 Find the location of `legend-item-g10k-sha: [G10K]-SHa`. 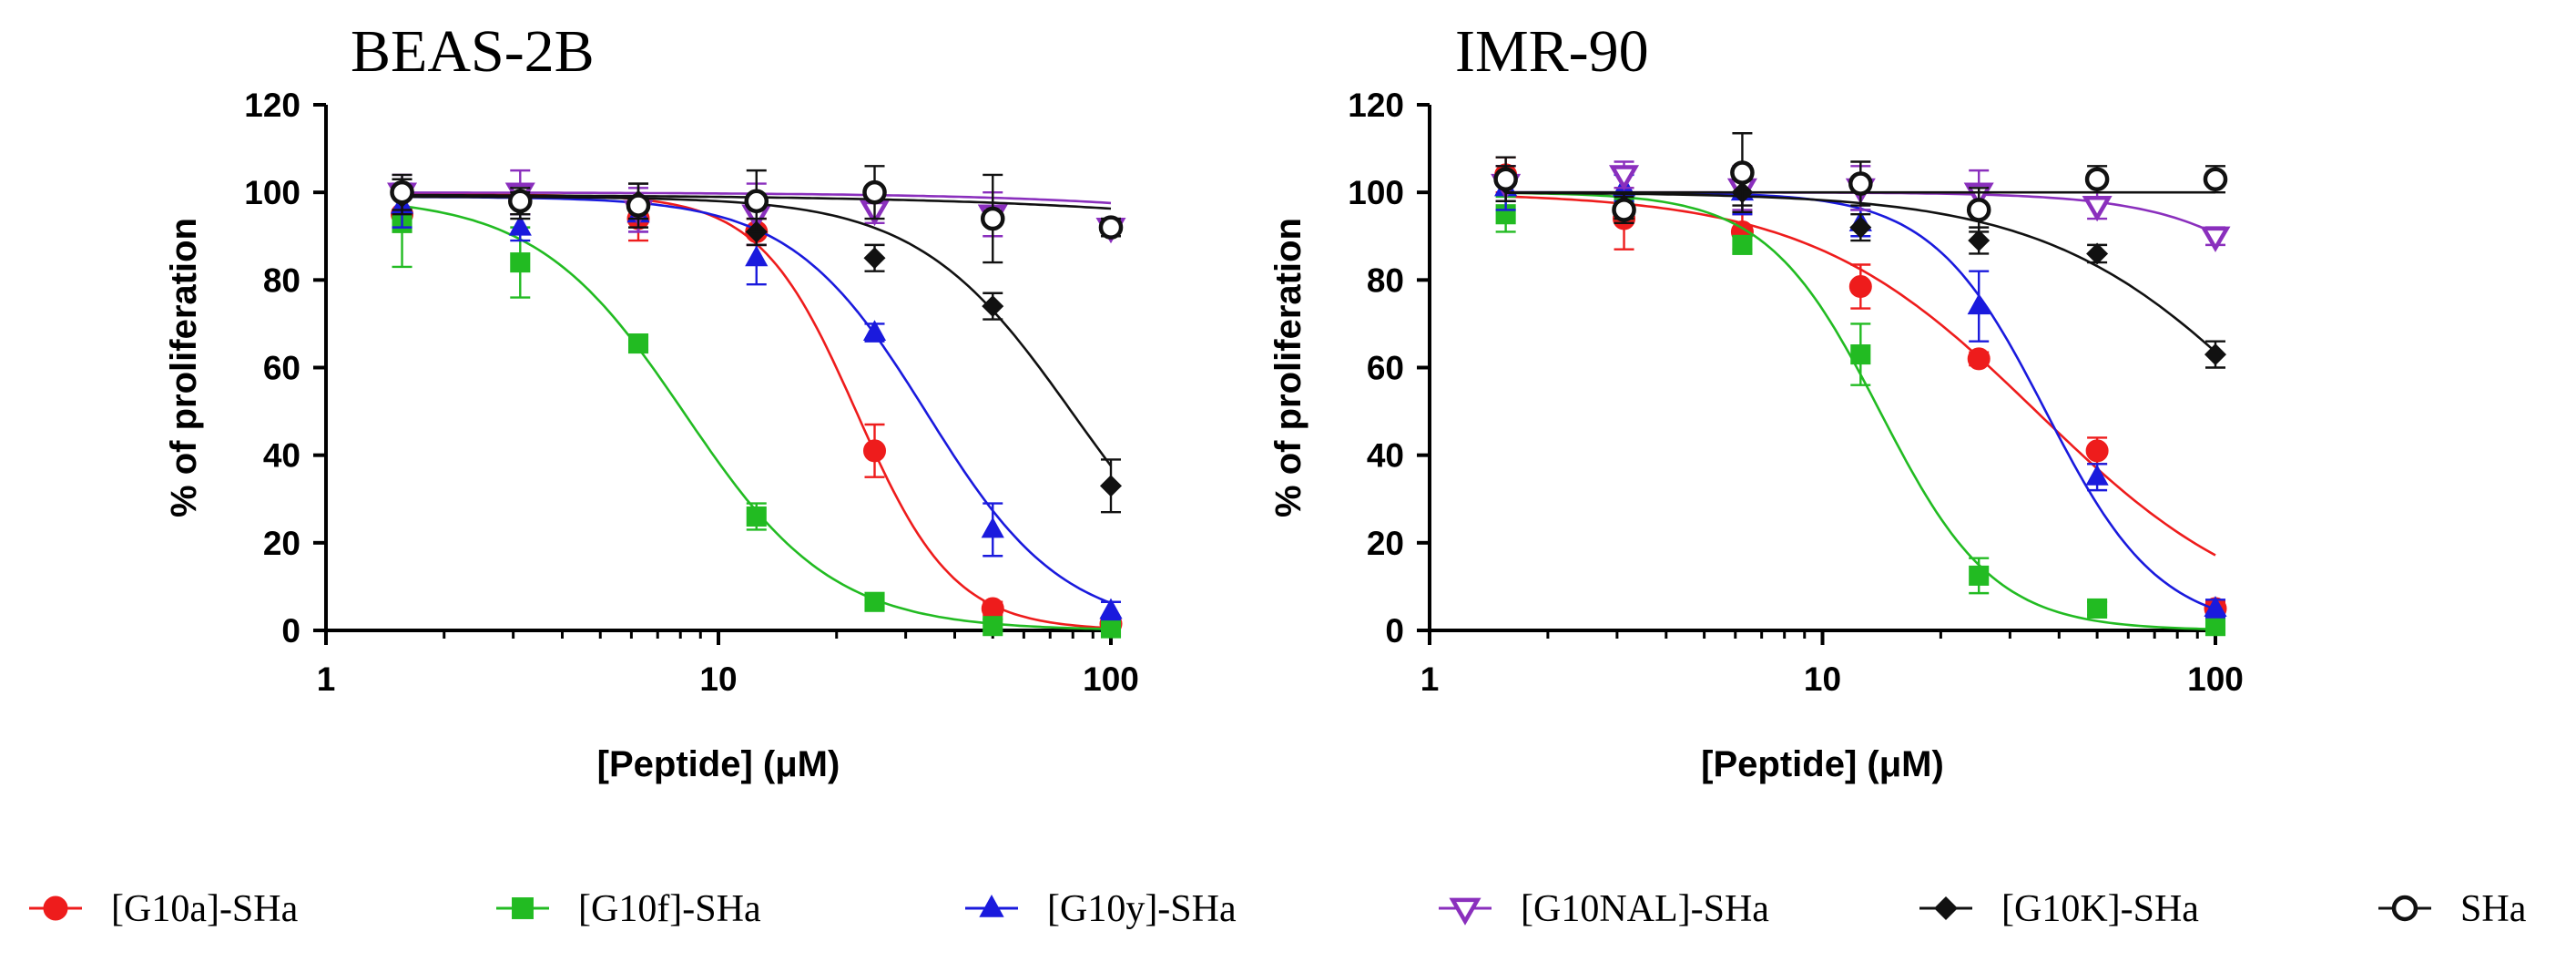

legend-item-g10k-sha: [G10K]-SHa is located at coordinates (2059, 909).